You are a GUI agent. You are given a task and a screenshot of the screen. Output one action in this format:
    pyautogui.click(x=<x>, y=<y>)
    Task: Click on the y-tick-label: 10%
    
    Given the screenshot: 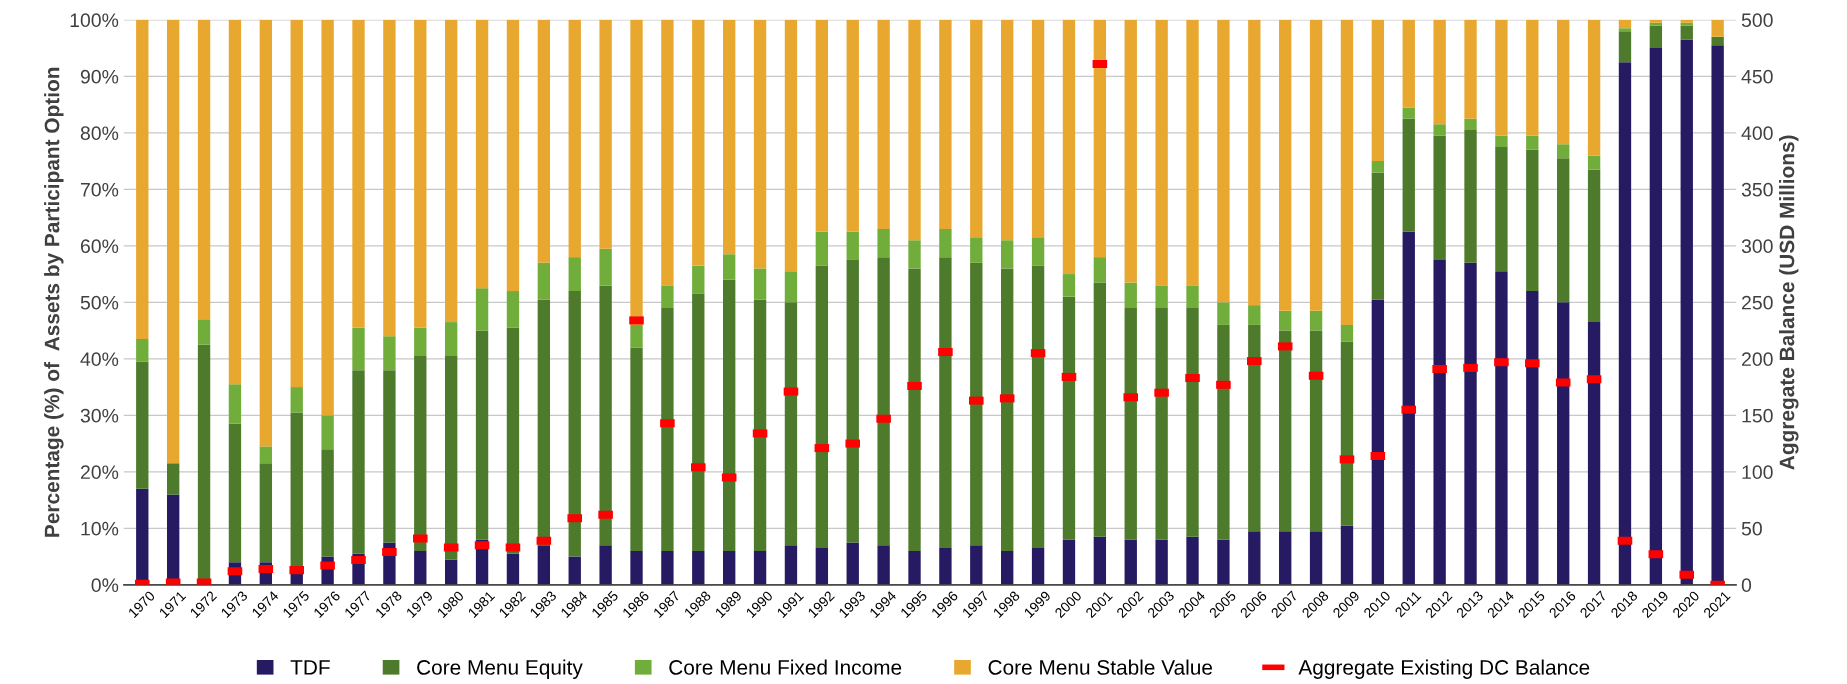 What is the action you would take?
    pyautogui.click(x=100, y=528)
    